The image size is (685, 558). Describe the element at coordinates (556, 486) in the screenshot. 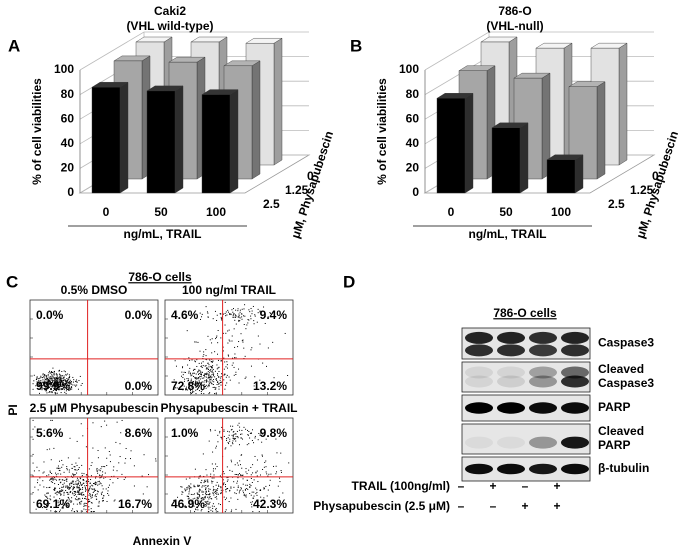

I see `treatment-sign: +` at that location.